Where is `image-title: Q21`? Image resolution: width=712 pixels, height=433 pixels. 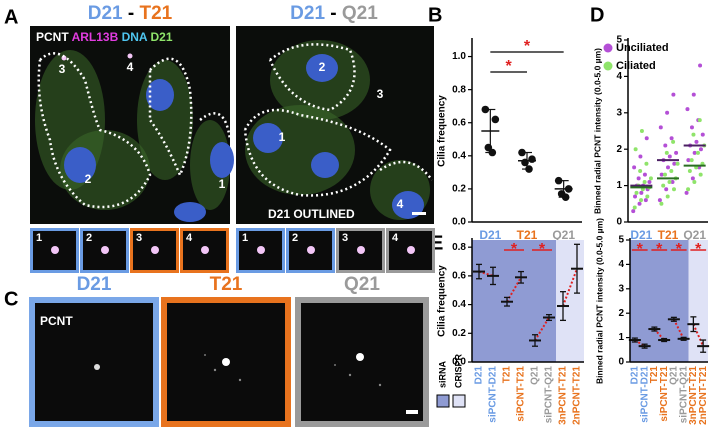
image-title: Q21 is located at coordinates (362, 284).